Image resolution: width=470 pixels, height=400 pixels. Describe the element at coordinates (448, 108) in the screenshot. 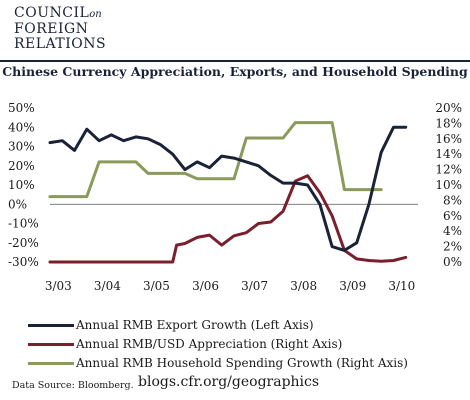

I see `right-axis-tick-label: 20%` at that location.